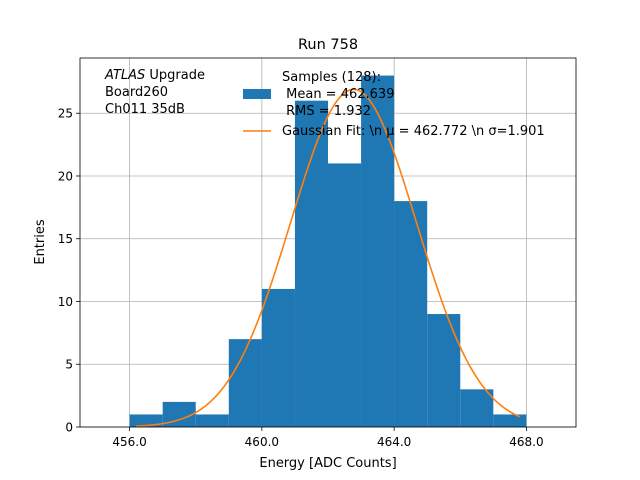 The width and height of the screenshot is (640, 480). What do you see at coordinates (338, 94) in the screenshot?
I see `legend-label-samples: Mean = 462.639` at bounding box center [338, 94].